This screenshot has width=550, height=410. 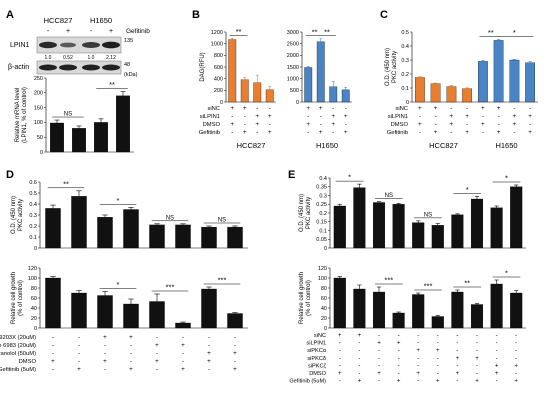 What do you see at coordinates (68, 58) in the screenshot?
I see `band-ratio-2: 0.52` at bounding box center [68, 58].